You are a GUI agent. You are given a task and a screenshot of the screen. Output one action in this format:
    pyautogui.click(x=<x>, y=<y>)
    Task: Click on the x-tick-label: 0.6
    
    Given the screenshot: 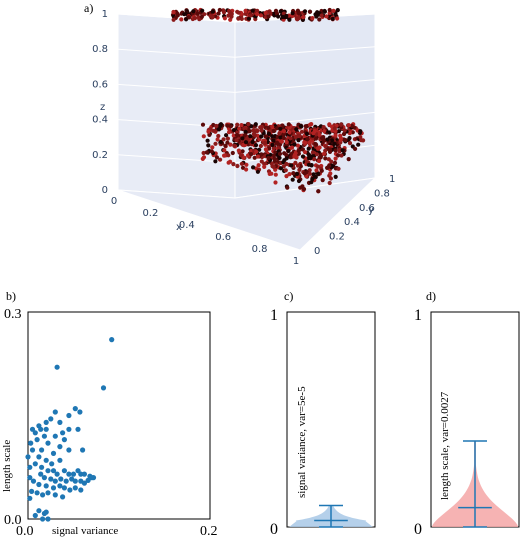 What is the action you would take?
    pyautogui.click(x=223, y=237)
    